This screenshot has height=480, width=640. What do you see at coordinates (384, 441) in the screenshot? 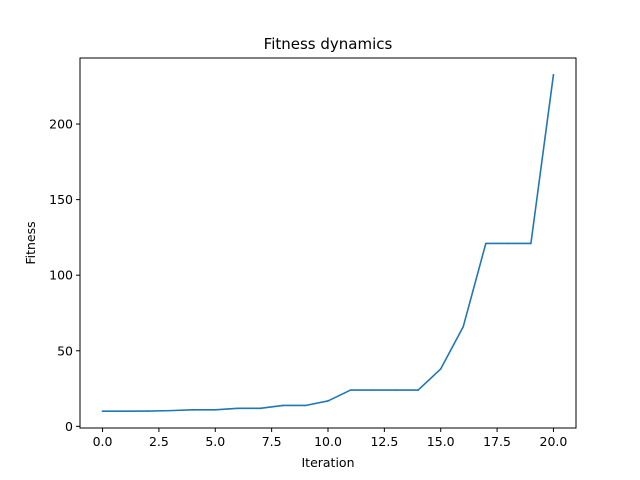
I see `x-tick-label: 12.5` at bounding box center [384, 441].